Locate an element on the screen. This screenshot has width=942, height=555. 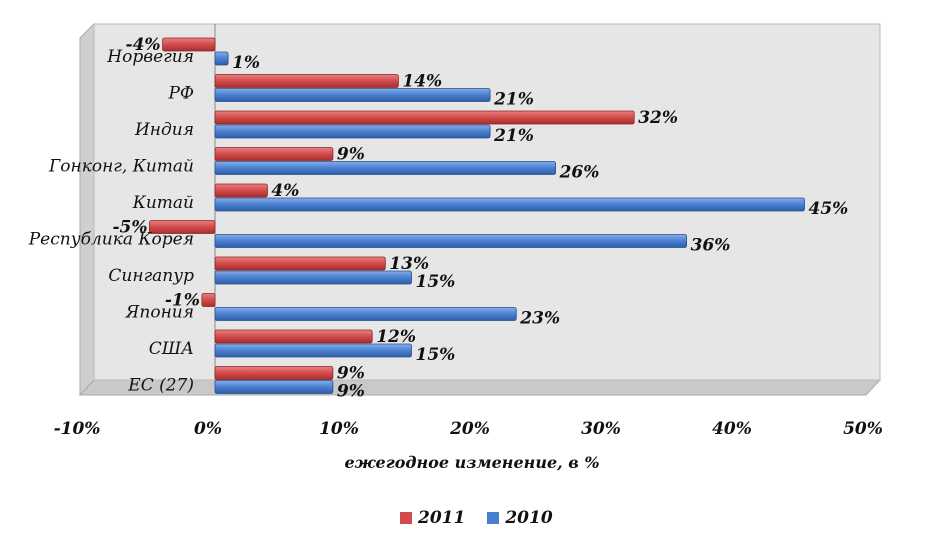
legend-item-2010: 2010 is located at coordinates (520, 518).